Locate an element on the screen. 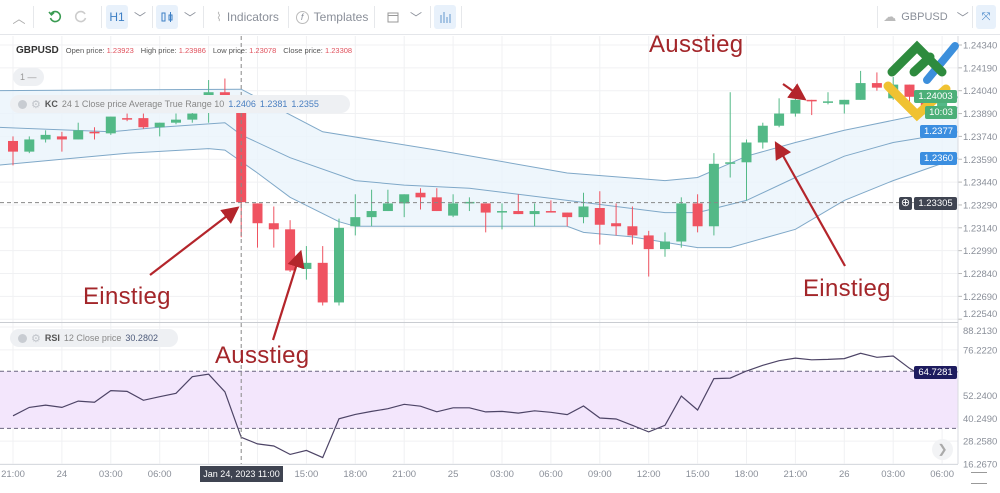 The height and width of the screenshot is (493, 1000). cloud-icon: ☁ is located at coordinates (890, 16).